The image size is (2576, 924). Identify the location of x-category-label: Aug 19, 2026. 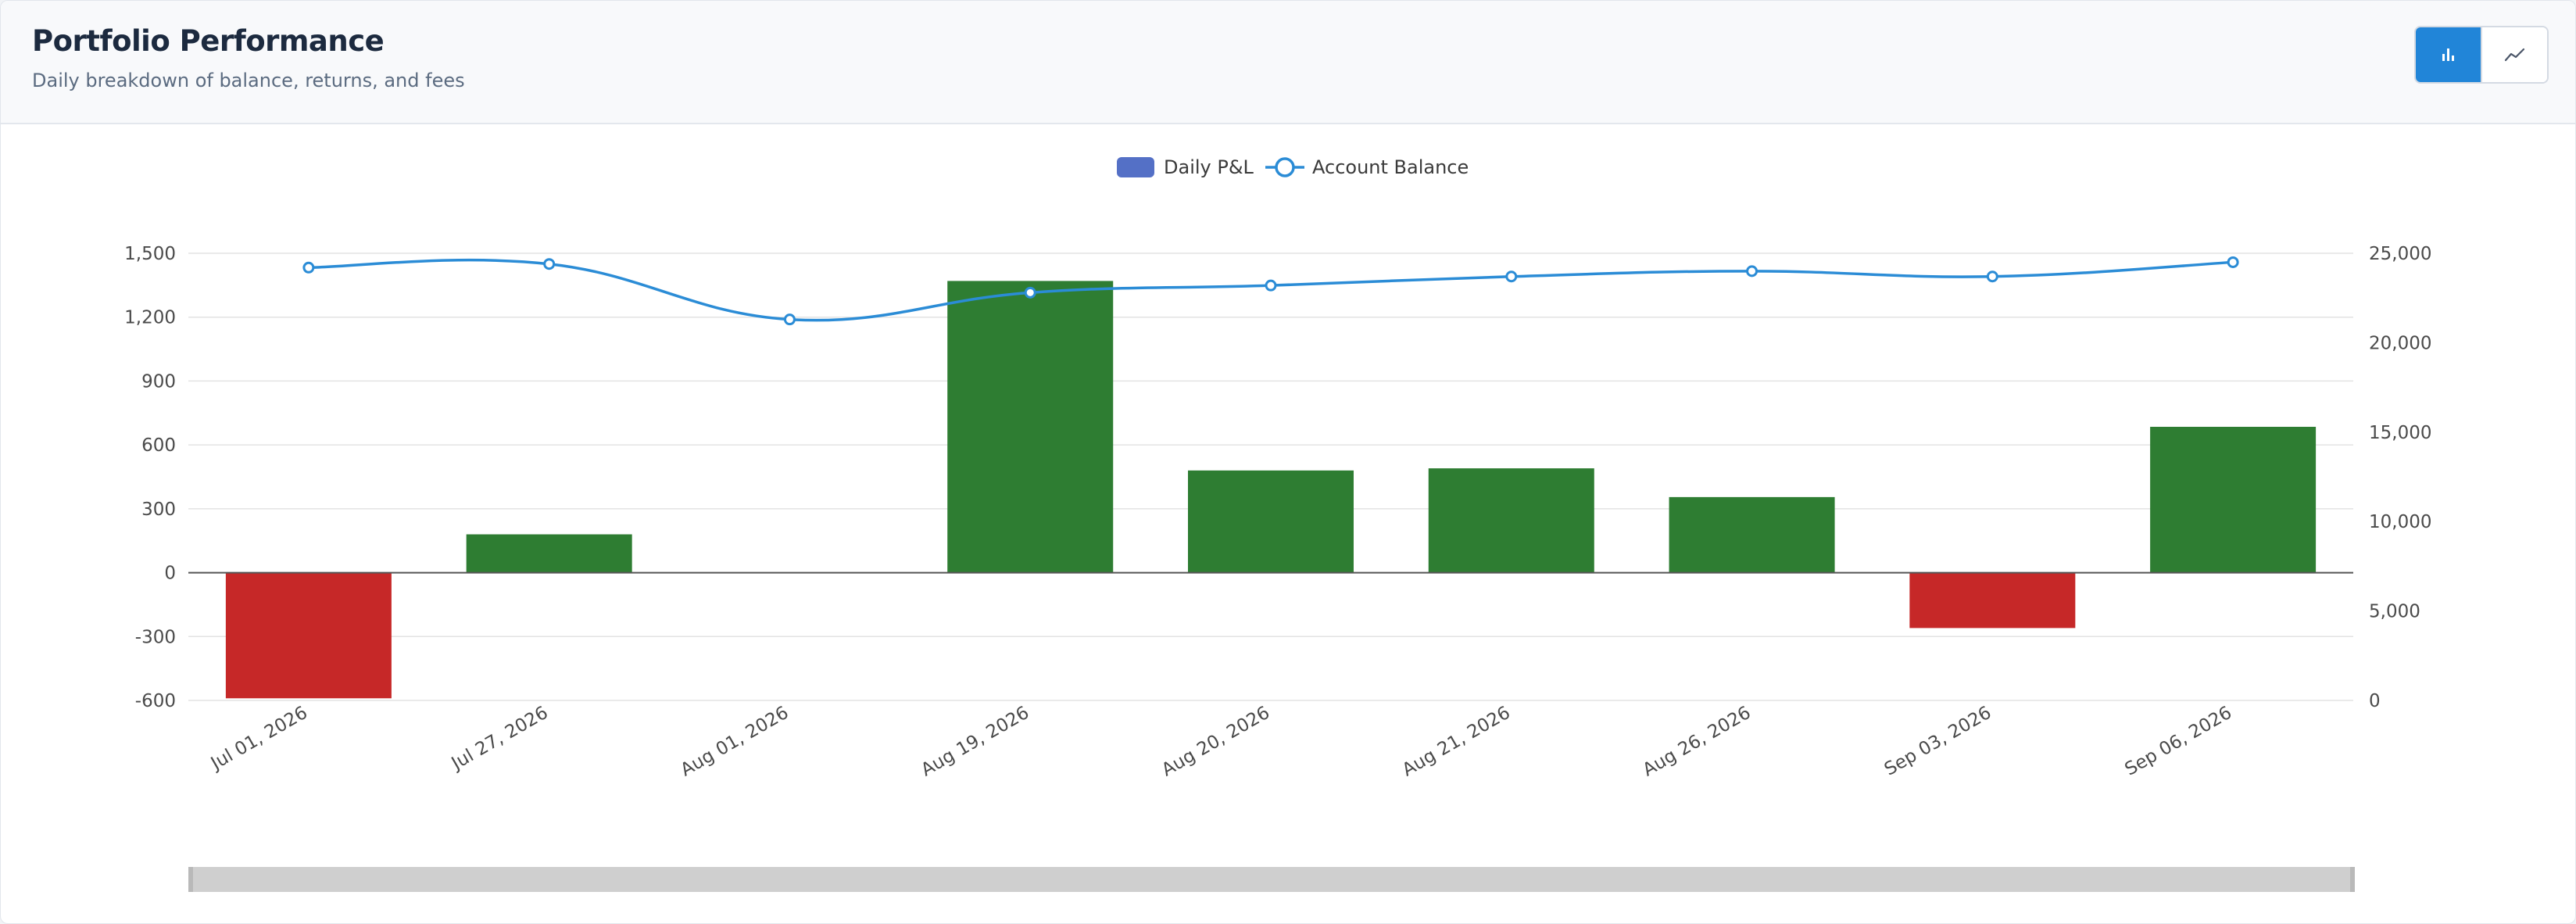
(975, 742).